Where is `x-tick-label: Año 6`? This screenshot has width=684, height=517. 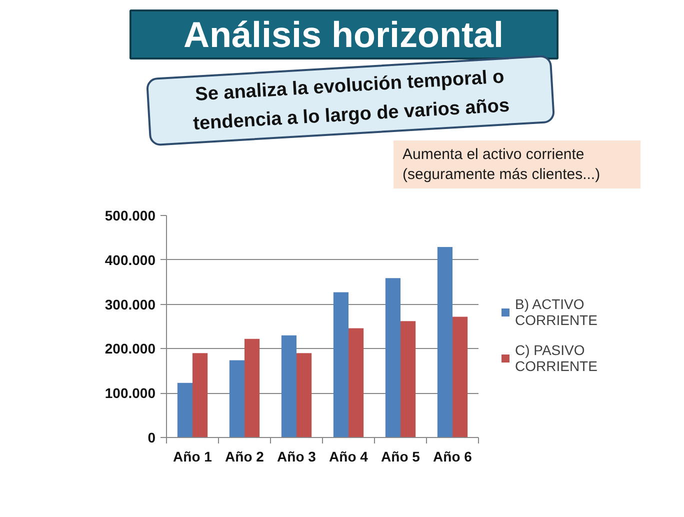 x-tick-label: Año 6 is located at coordinates (452, 456).